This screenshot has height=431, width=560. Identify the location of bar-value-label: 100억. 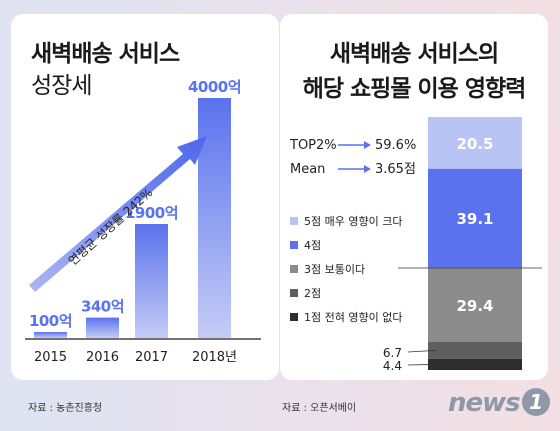
(50, 321).